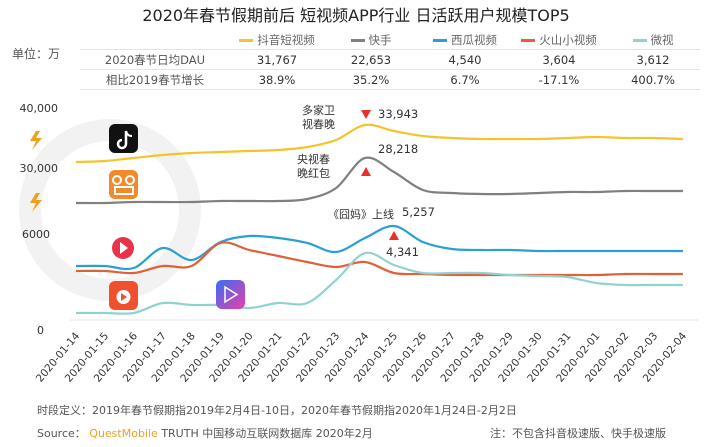  What do you see at coordinates (318, 110) in the screenshot?
I see `annotation-label: 多家卫` at bounding box center [318, 110].